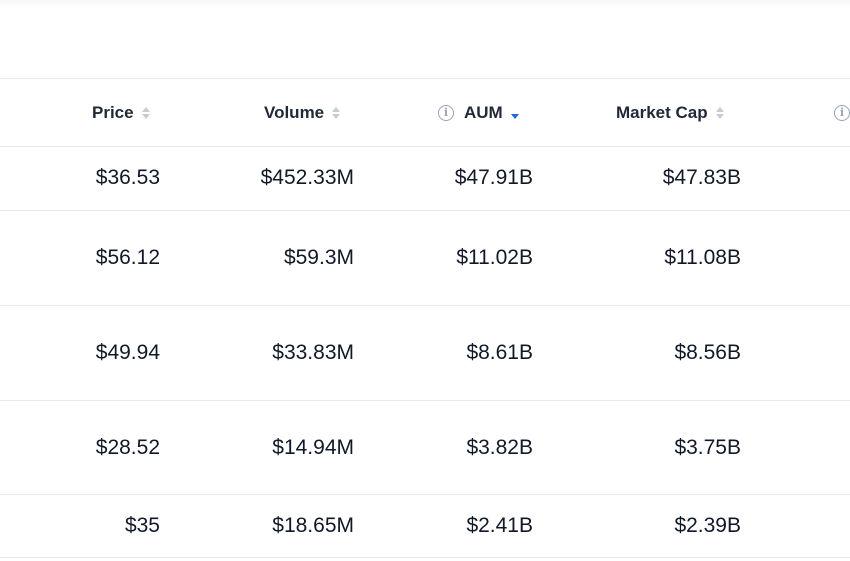 This screenshot has width=850, height=561. I want to click on column-header-price-label: Price, so click(113, 112).